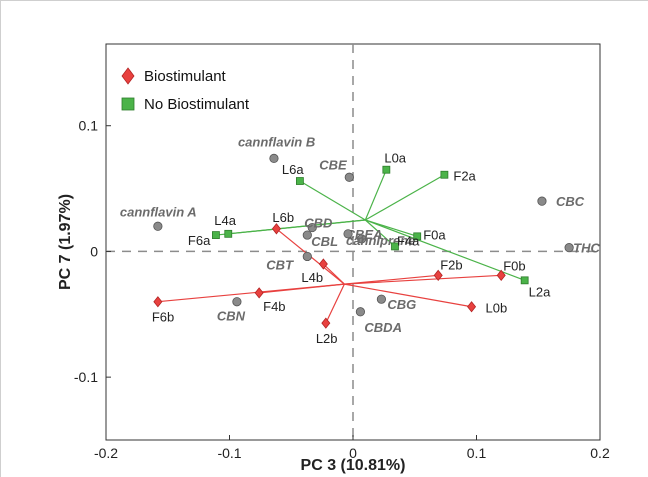 This screenshot has height=477, width=648. I want to click on x-tick-label: -0.2, so click(106, 453).